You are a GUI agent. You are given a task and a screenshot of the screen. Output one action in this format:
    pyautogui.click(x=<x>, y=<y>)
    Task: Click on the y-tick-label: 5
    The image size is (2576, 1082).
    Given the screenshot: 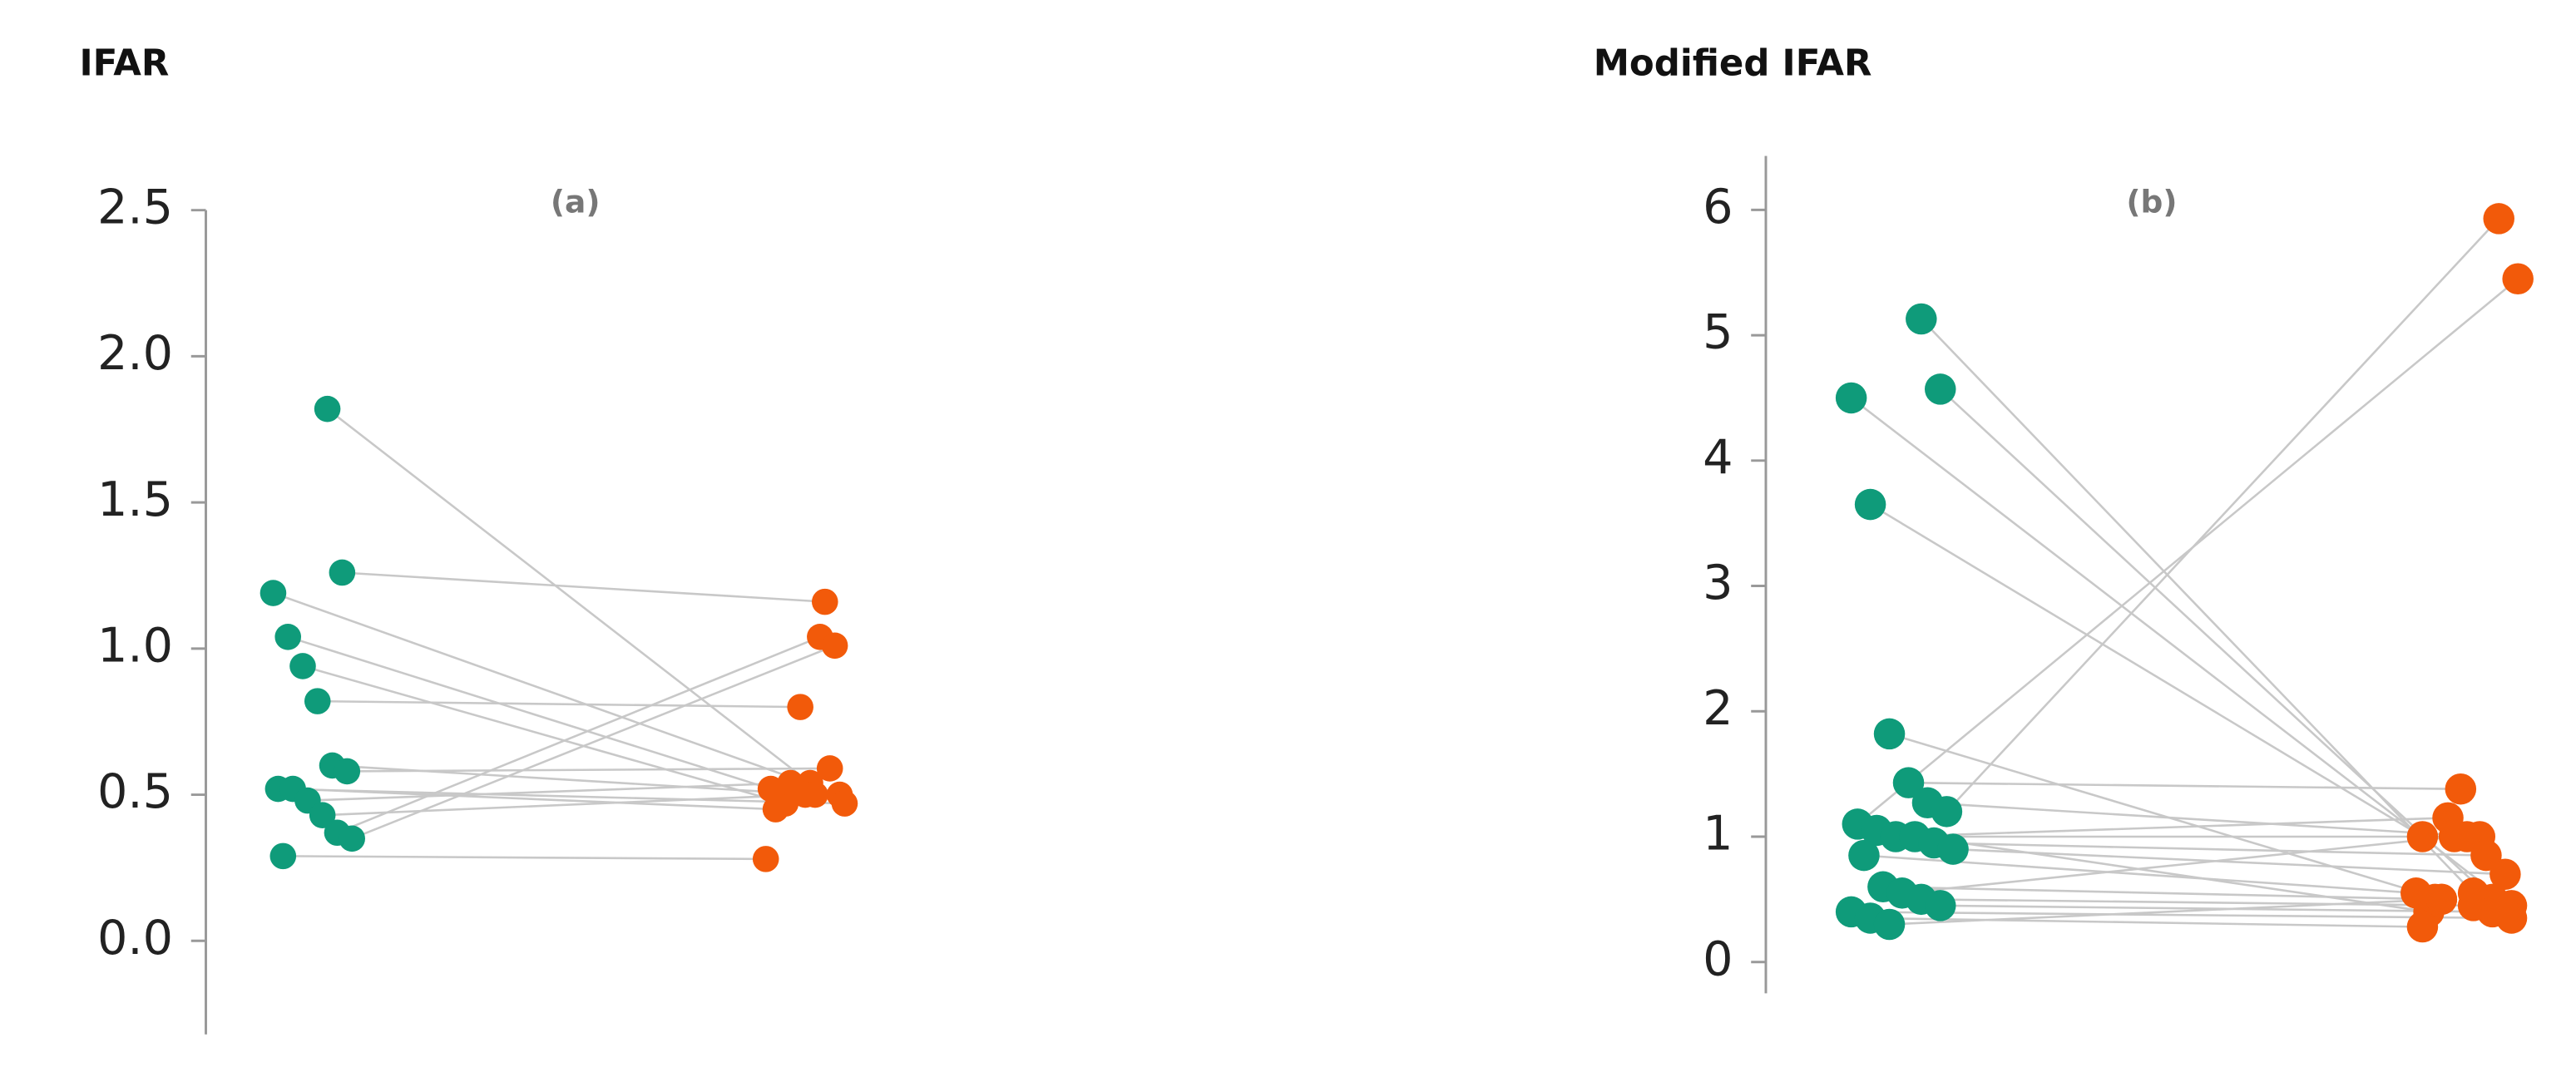 What is the action you would take?
    pyautogui.click(x=1718, y=332)
    